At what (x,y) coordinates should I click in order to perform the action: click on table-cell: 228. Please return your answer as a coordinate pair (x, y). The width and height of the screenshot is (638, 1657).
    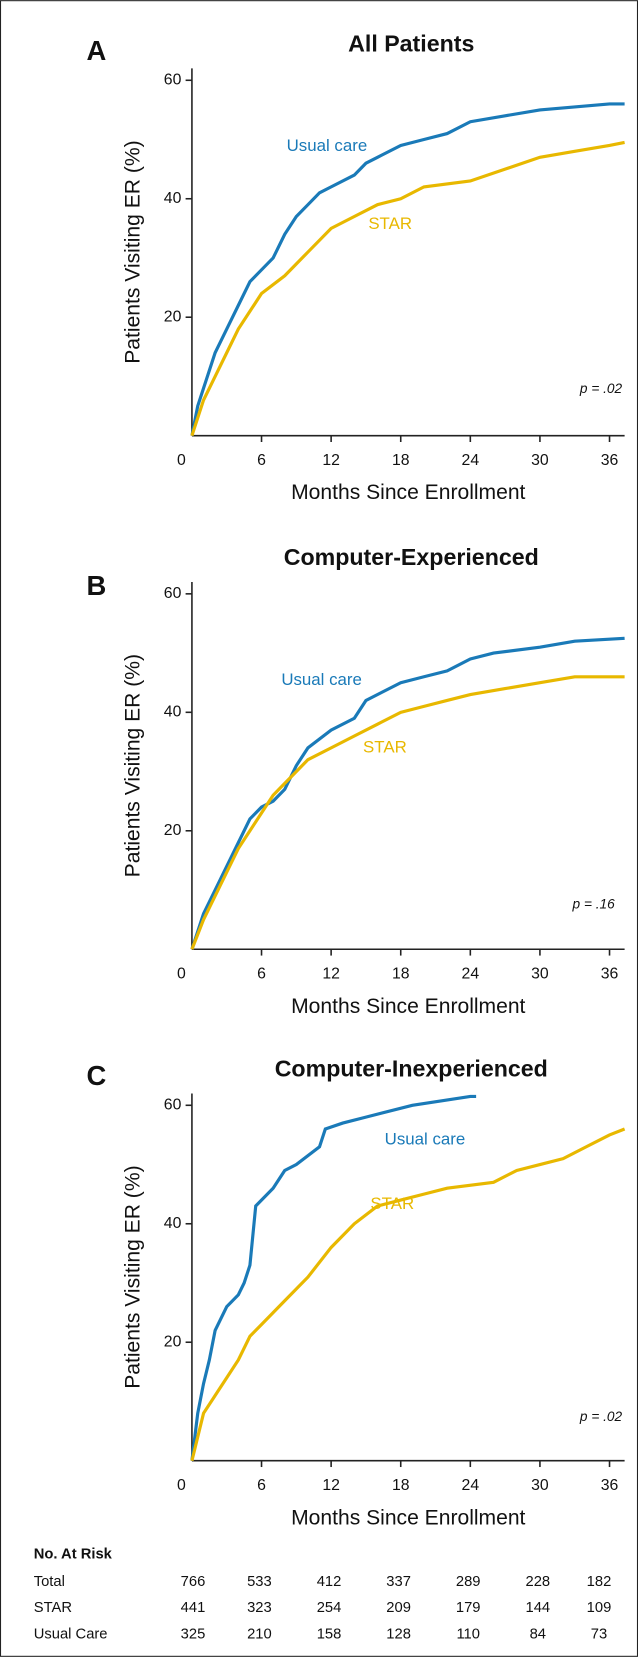
    Looking at the image, I should click on (538, 1582).